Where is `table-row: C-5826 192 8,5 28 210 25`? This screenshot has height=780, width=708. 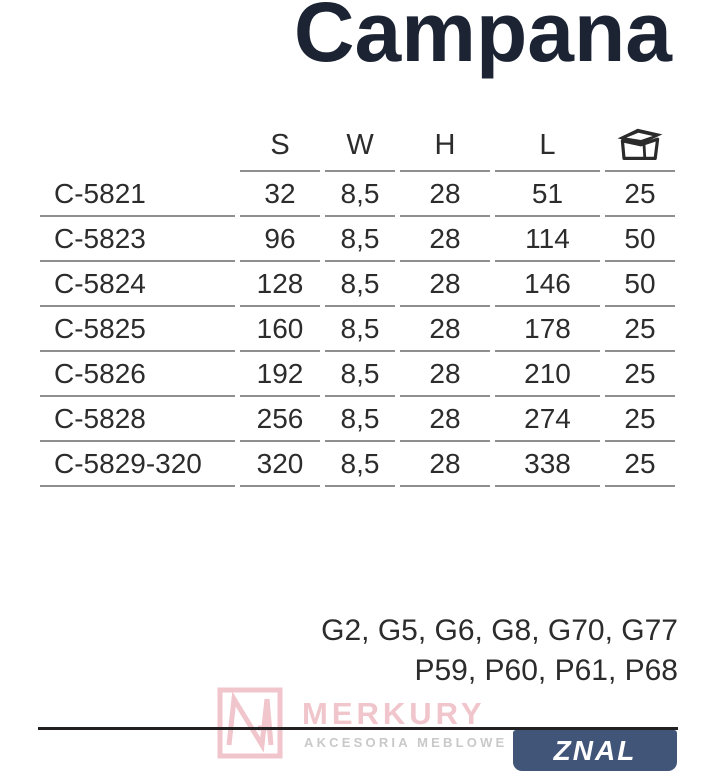 table-row: C-5826 192 8,5 28 210 25 is located at coordinates (357, 374).